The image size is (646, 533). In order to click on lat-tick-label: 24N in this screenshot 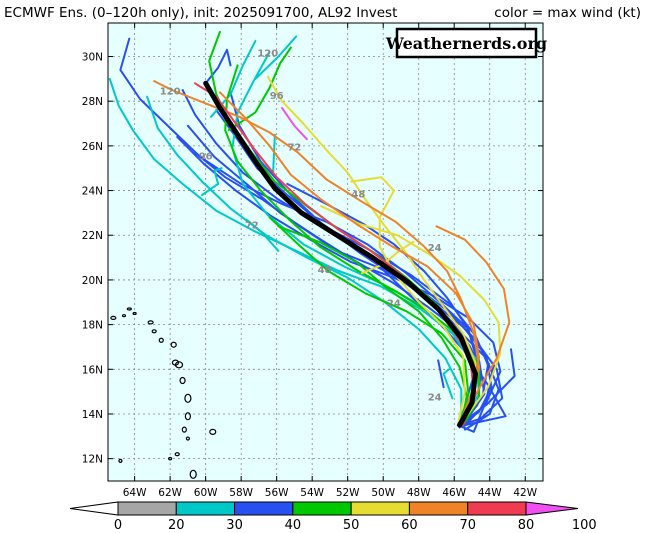, I will do `click(92, 192)`.